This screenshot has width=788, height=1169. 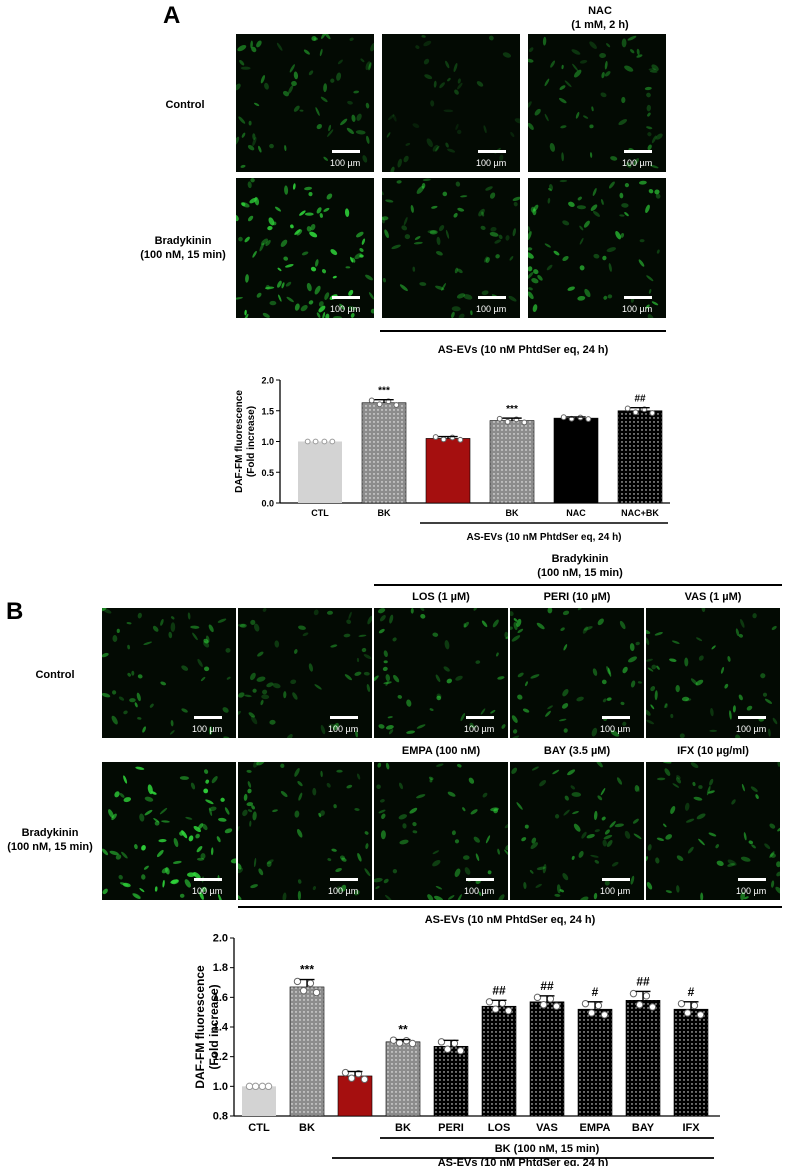 What do you see at coordinates (595, 1062) in the screenshot?
I see `bar-EMPA` at bounding box center [595, 1062].